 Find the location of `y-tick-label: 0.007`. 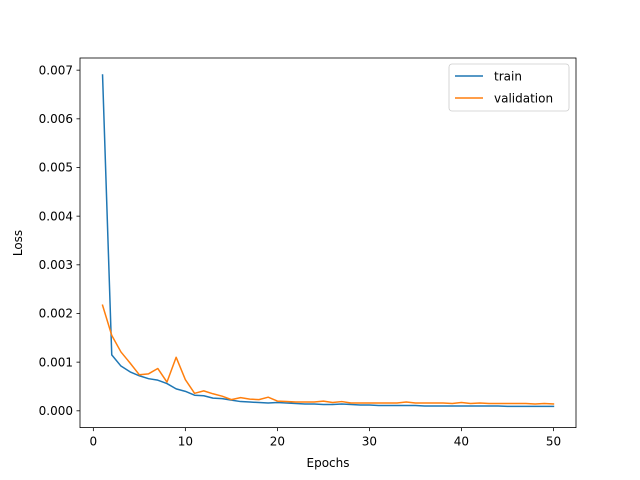

y-tick-label: 0.007 is located at coordinates (56, 70).